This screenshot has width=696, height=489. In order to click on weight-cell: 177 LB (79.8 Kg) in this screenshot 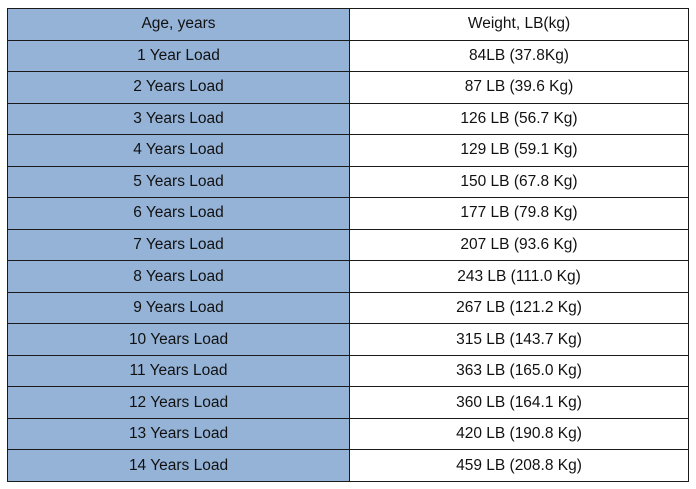, I will do `click(519, 213)`.